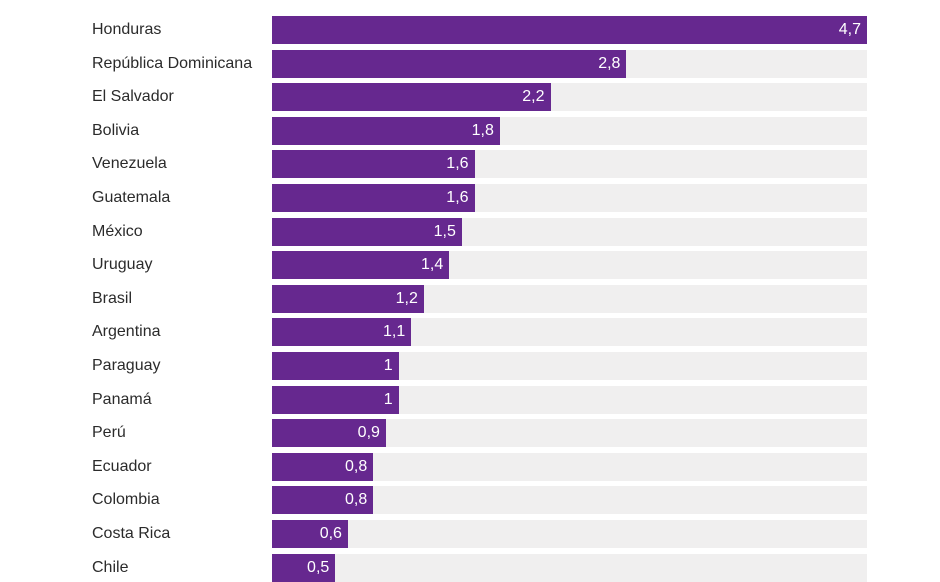 Image resolution: width=940 pixels, height=582 pixels. I want to click on category-label: Argentina, so click(126, 332).